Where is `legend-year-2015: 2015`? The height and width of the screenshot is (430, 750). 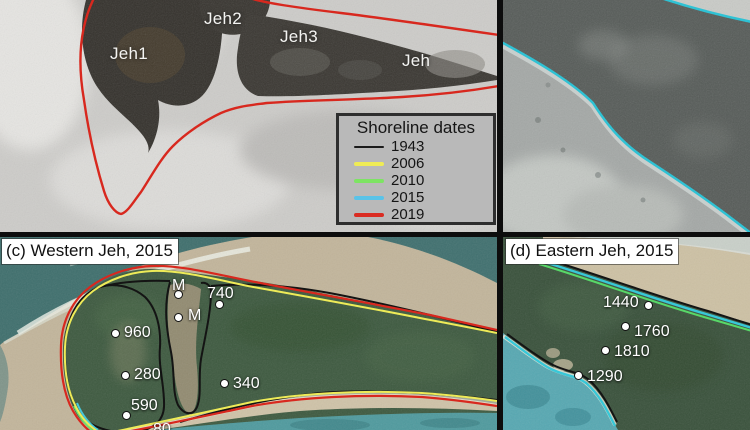 legend-year-2015: 2015 is located at coordinates (408, 198).